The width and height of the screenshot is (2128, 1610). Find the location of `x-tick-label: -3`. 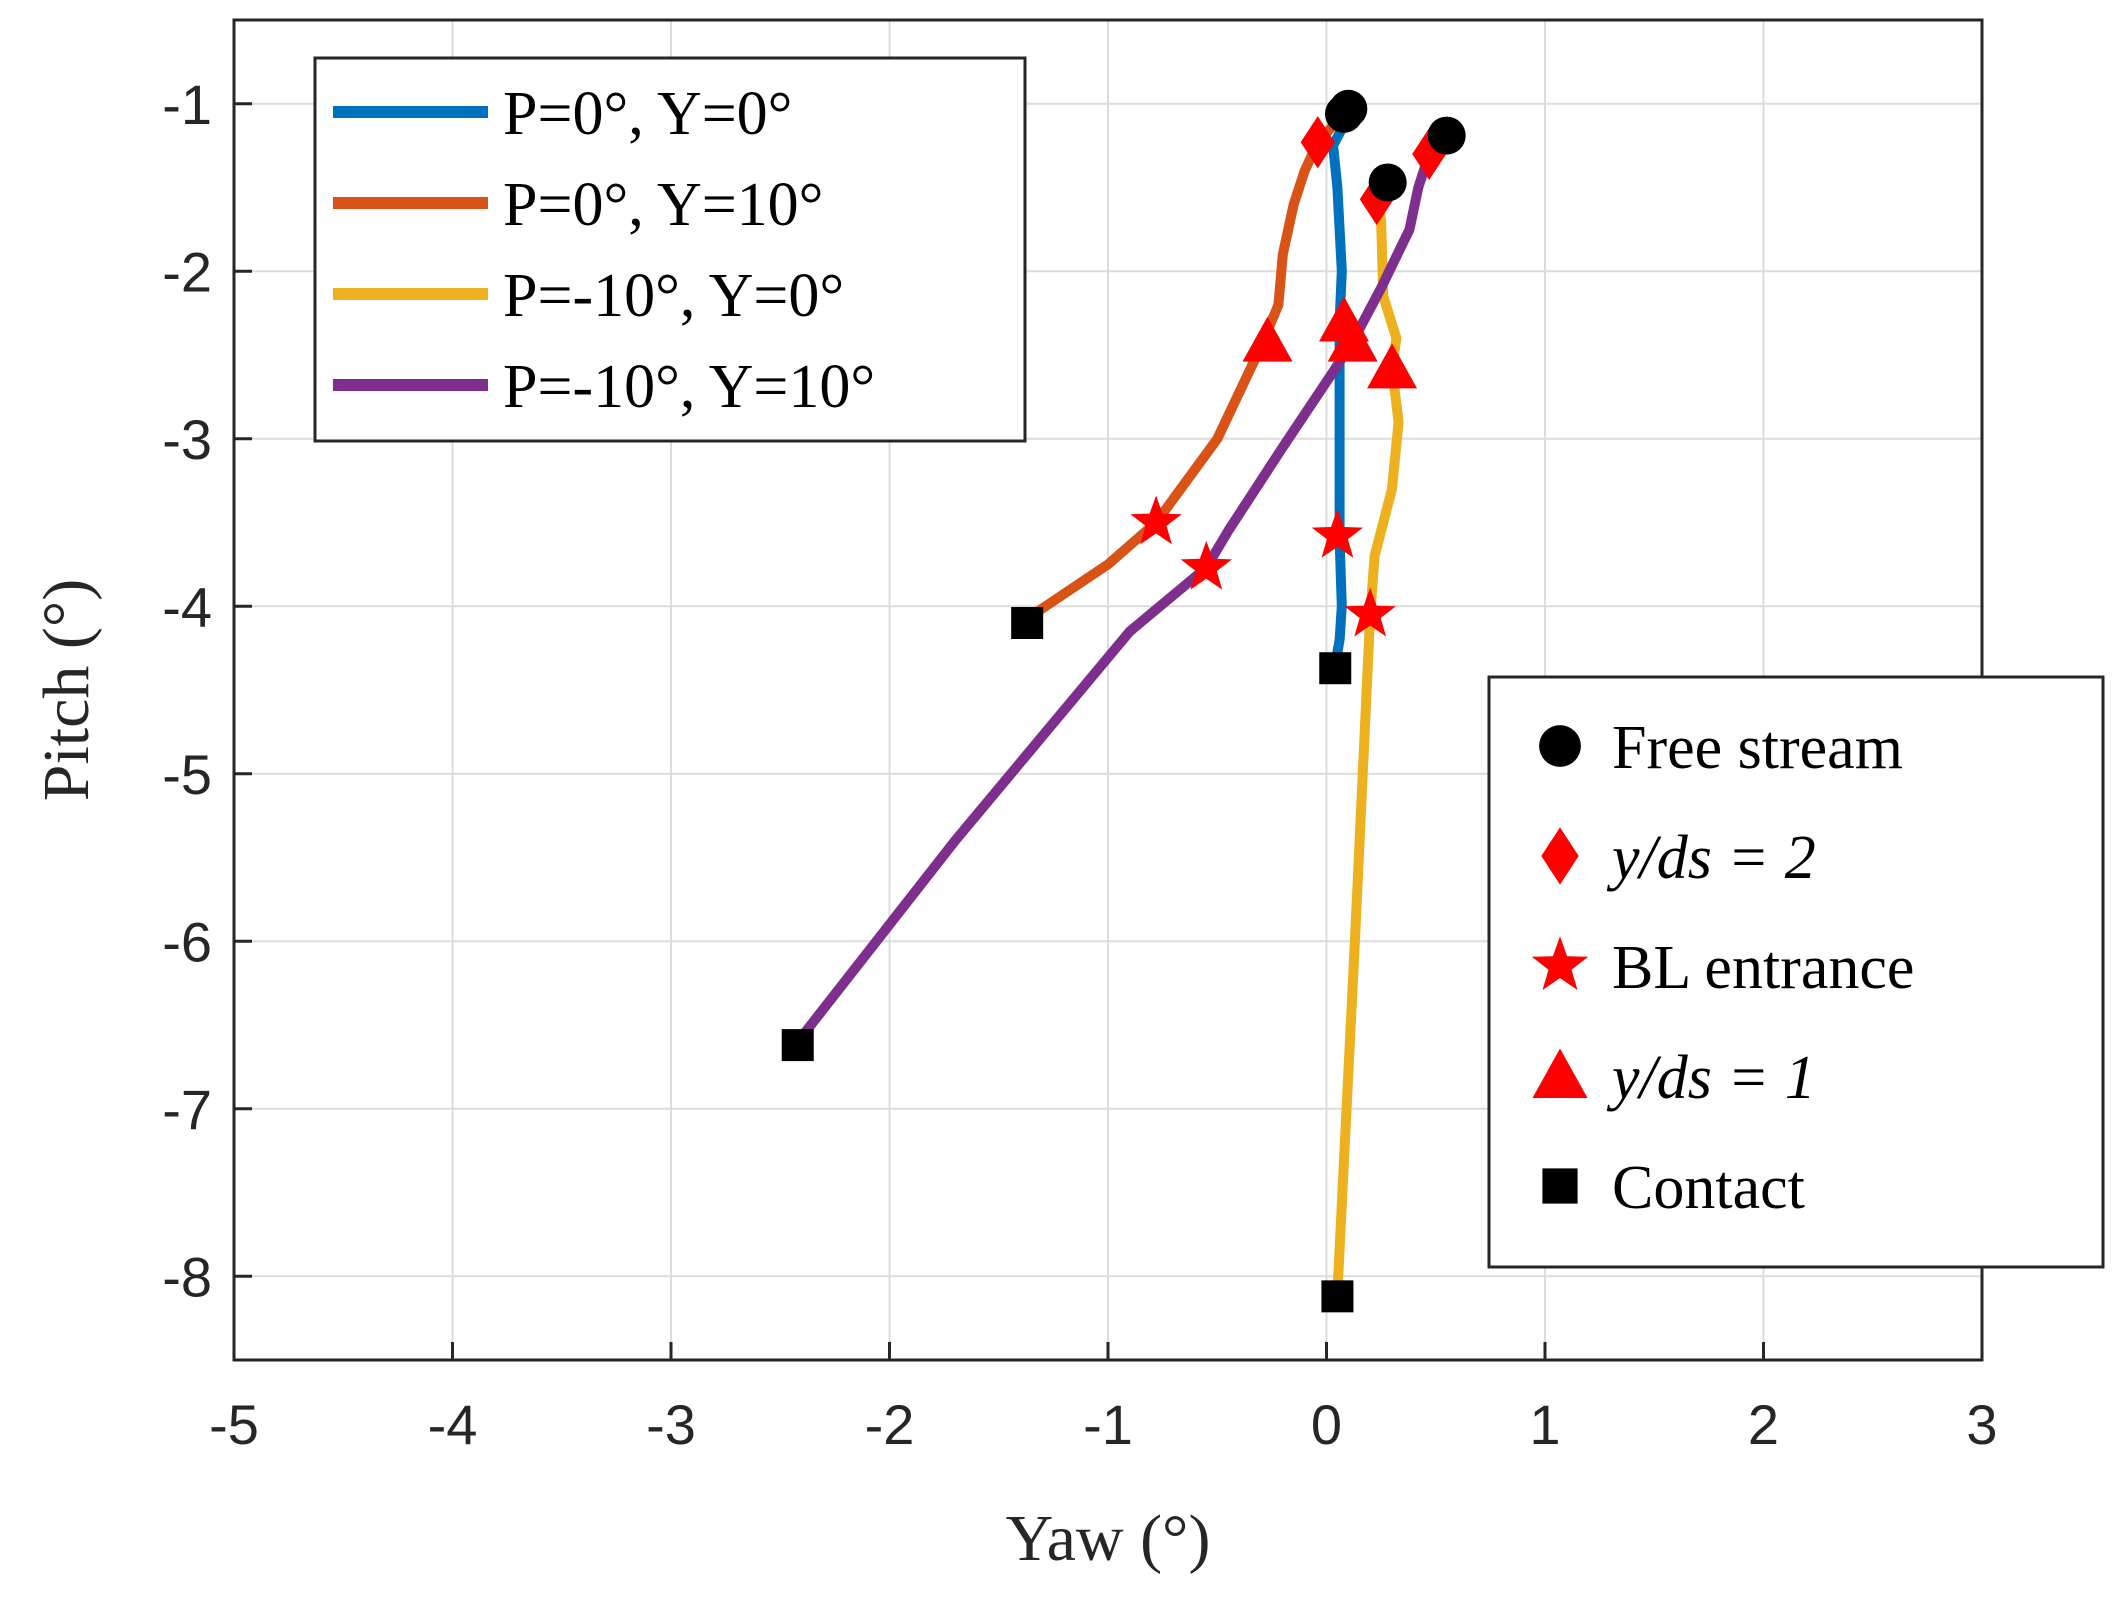

x-tick-label: -3 is located at coordinates (671, 1424).